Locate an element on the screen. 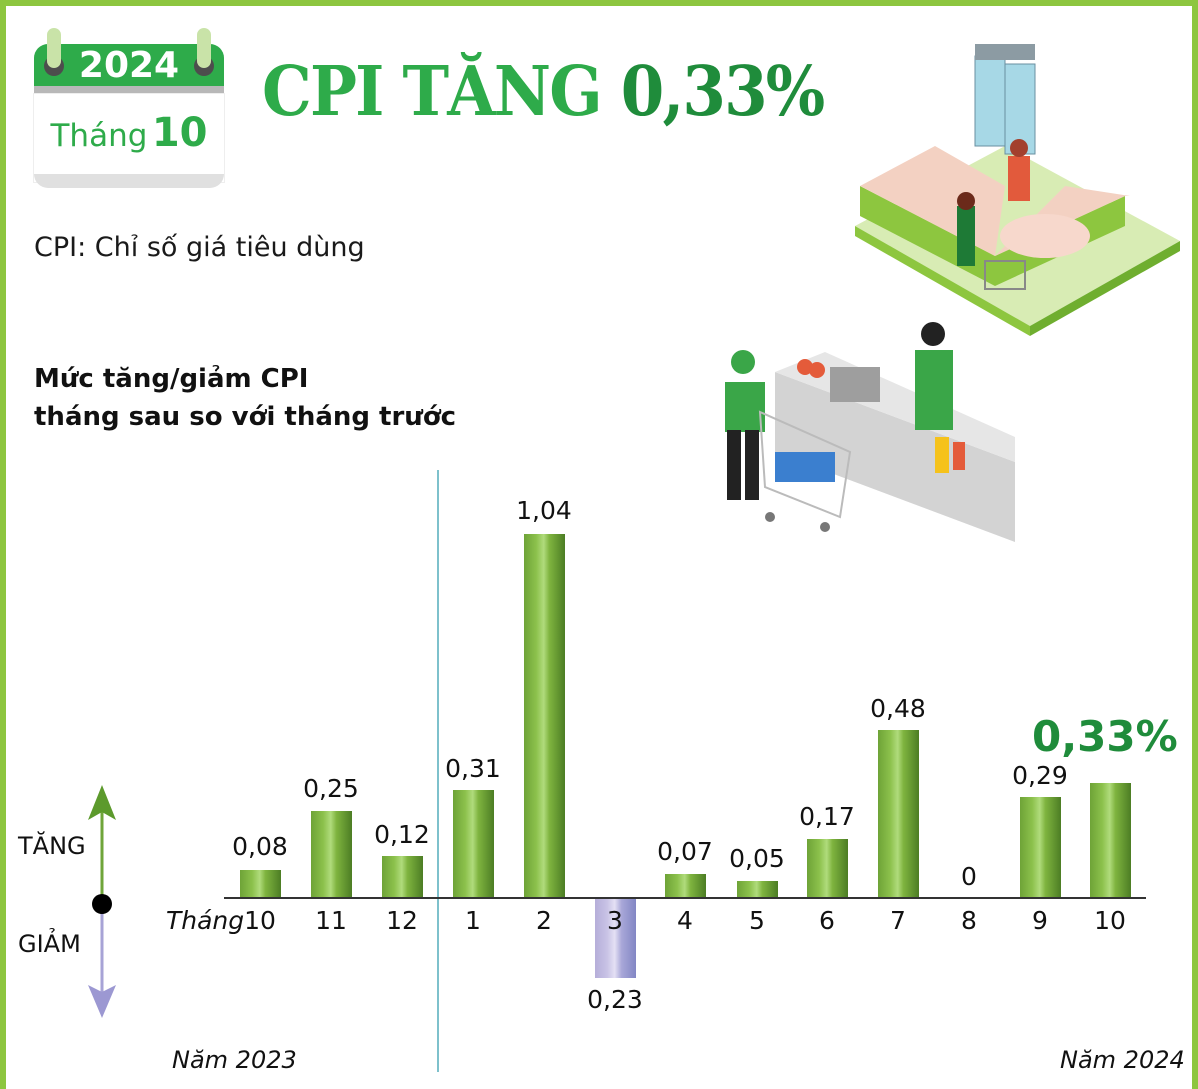  calendar-body is located at coordinates (129, 138).